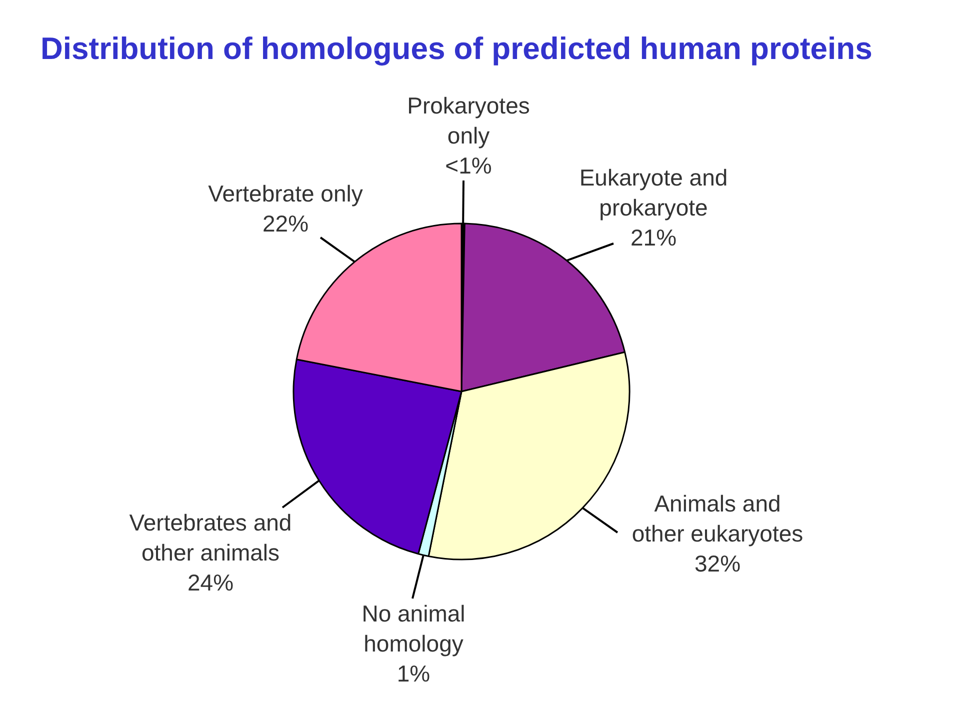 Image resolution: width=960 pixels, height=720 pixels. Describe the element at coordinates (468, 165) in the screenshot. I see `data-label: <1%` at that location.